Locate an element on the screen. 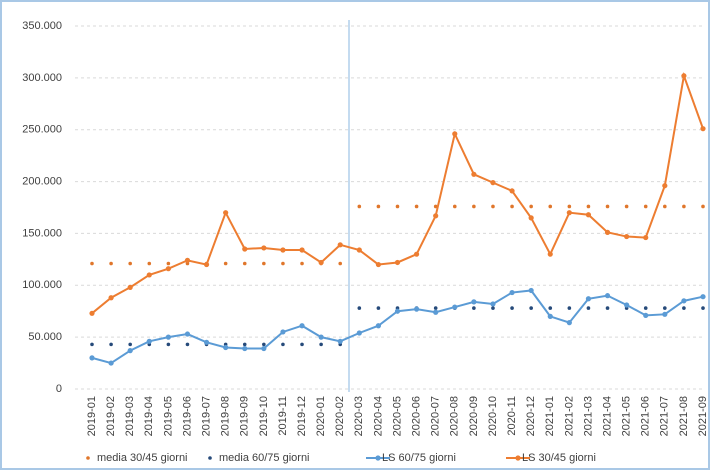  x-tick-label: 2019-03 is located at coordinates (130, 416).